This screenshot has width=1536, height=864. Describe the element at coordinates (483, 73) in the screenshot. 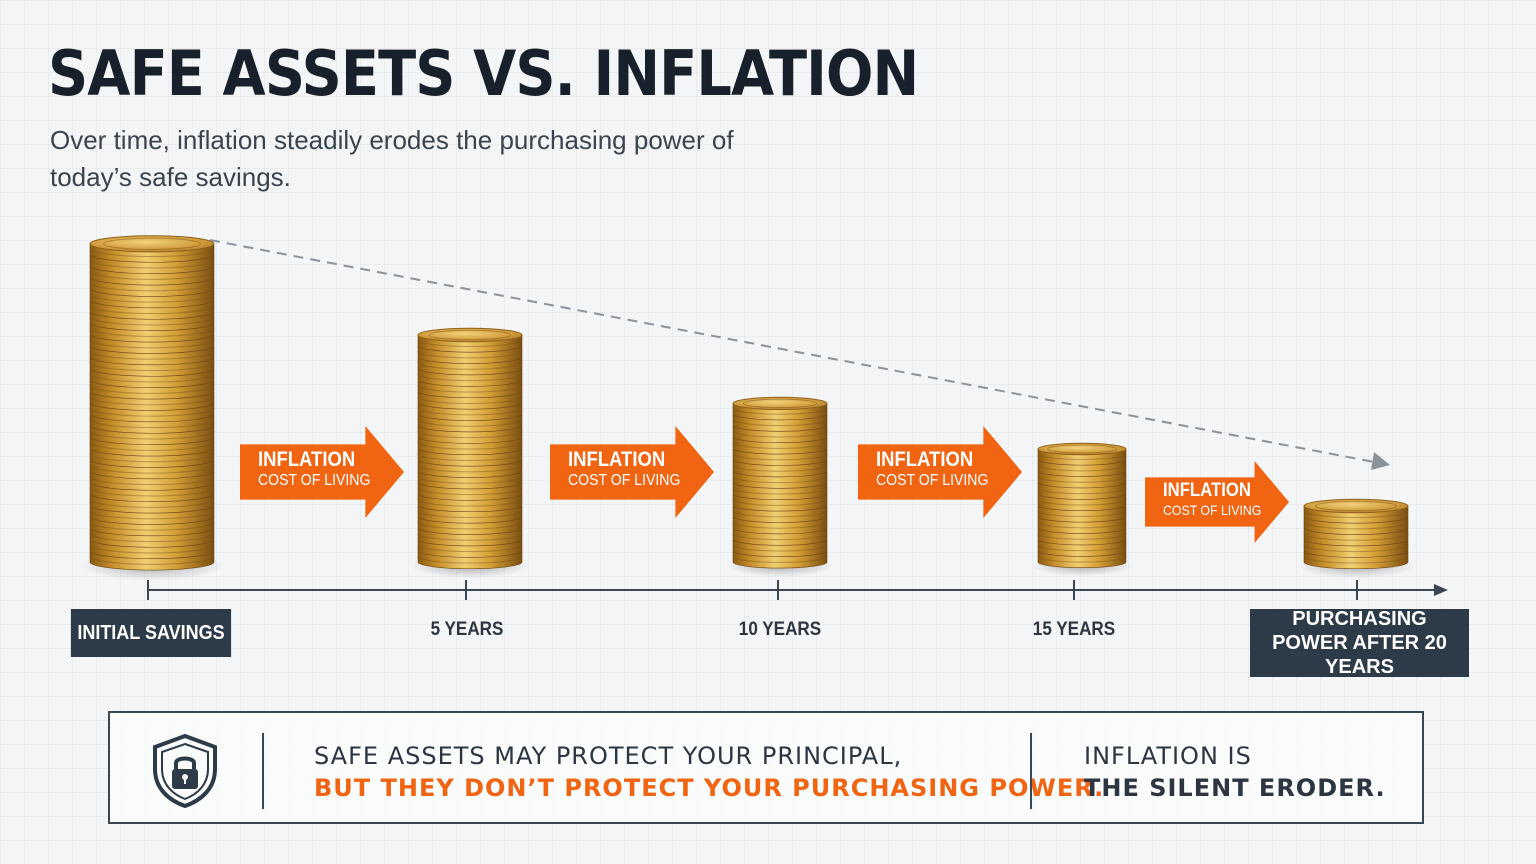

I see `page-title: SAFE ASSETS VS. INFLATION` at that location.